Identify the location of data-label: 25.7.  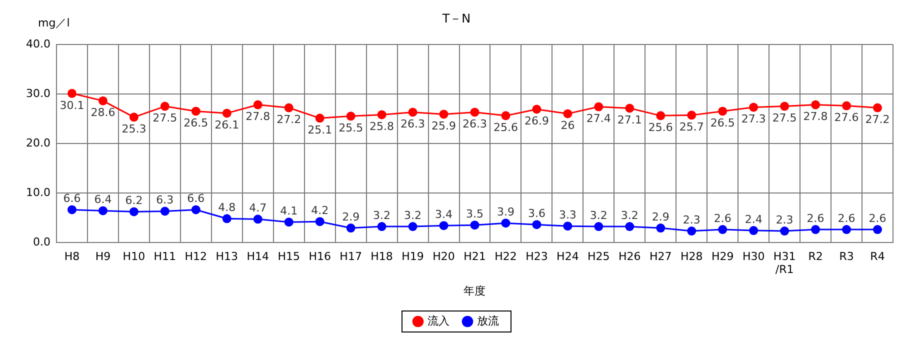
(691, 127).